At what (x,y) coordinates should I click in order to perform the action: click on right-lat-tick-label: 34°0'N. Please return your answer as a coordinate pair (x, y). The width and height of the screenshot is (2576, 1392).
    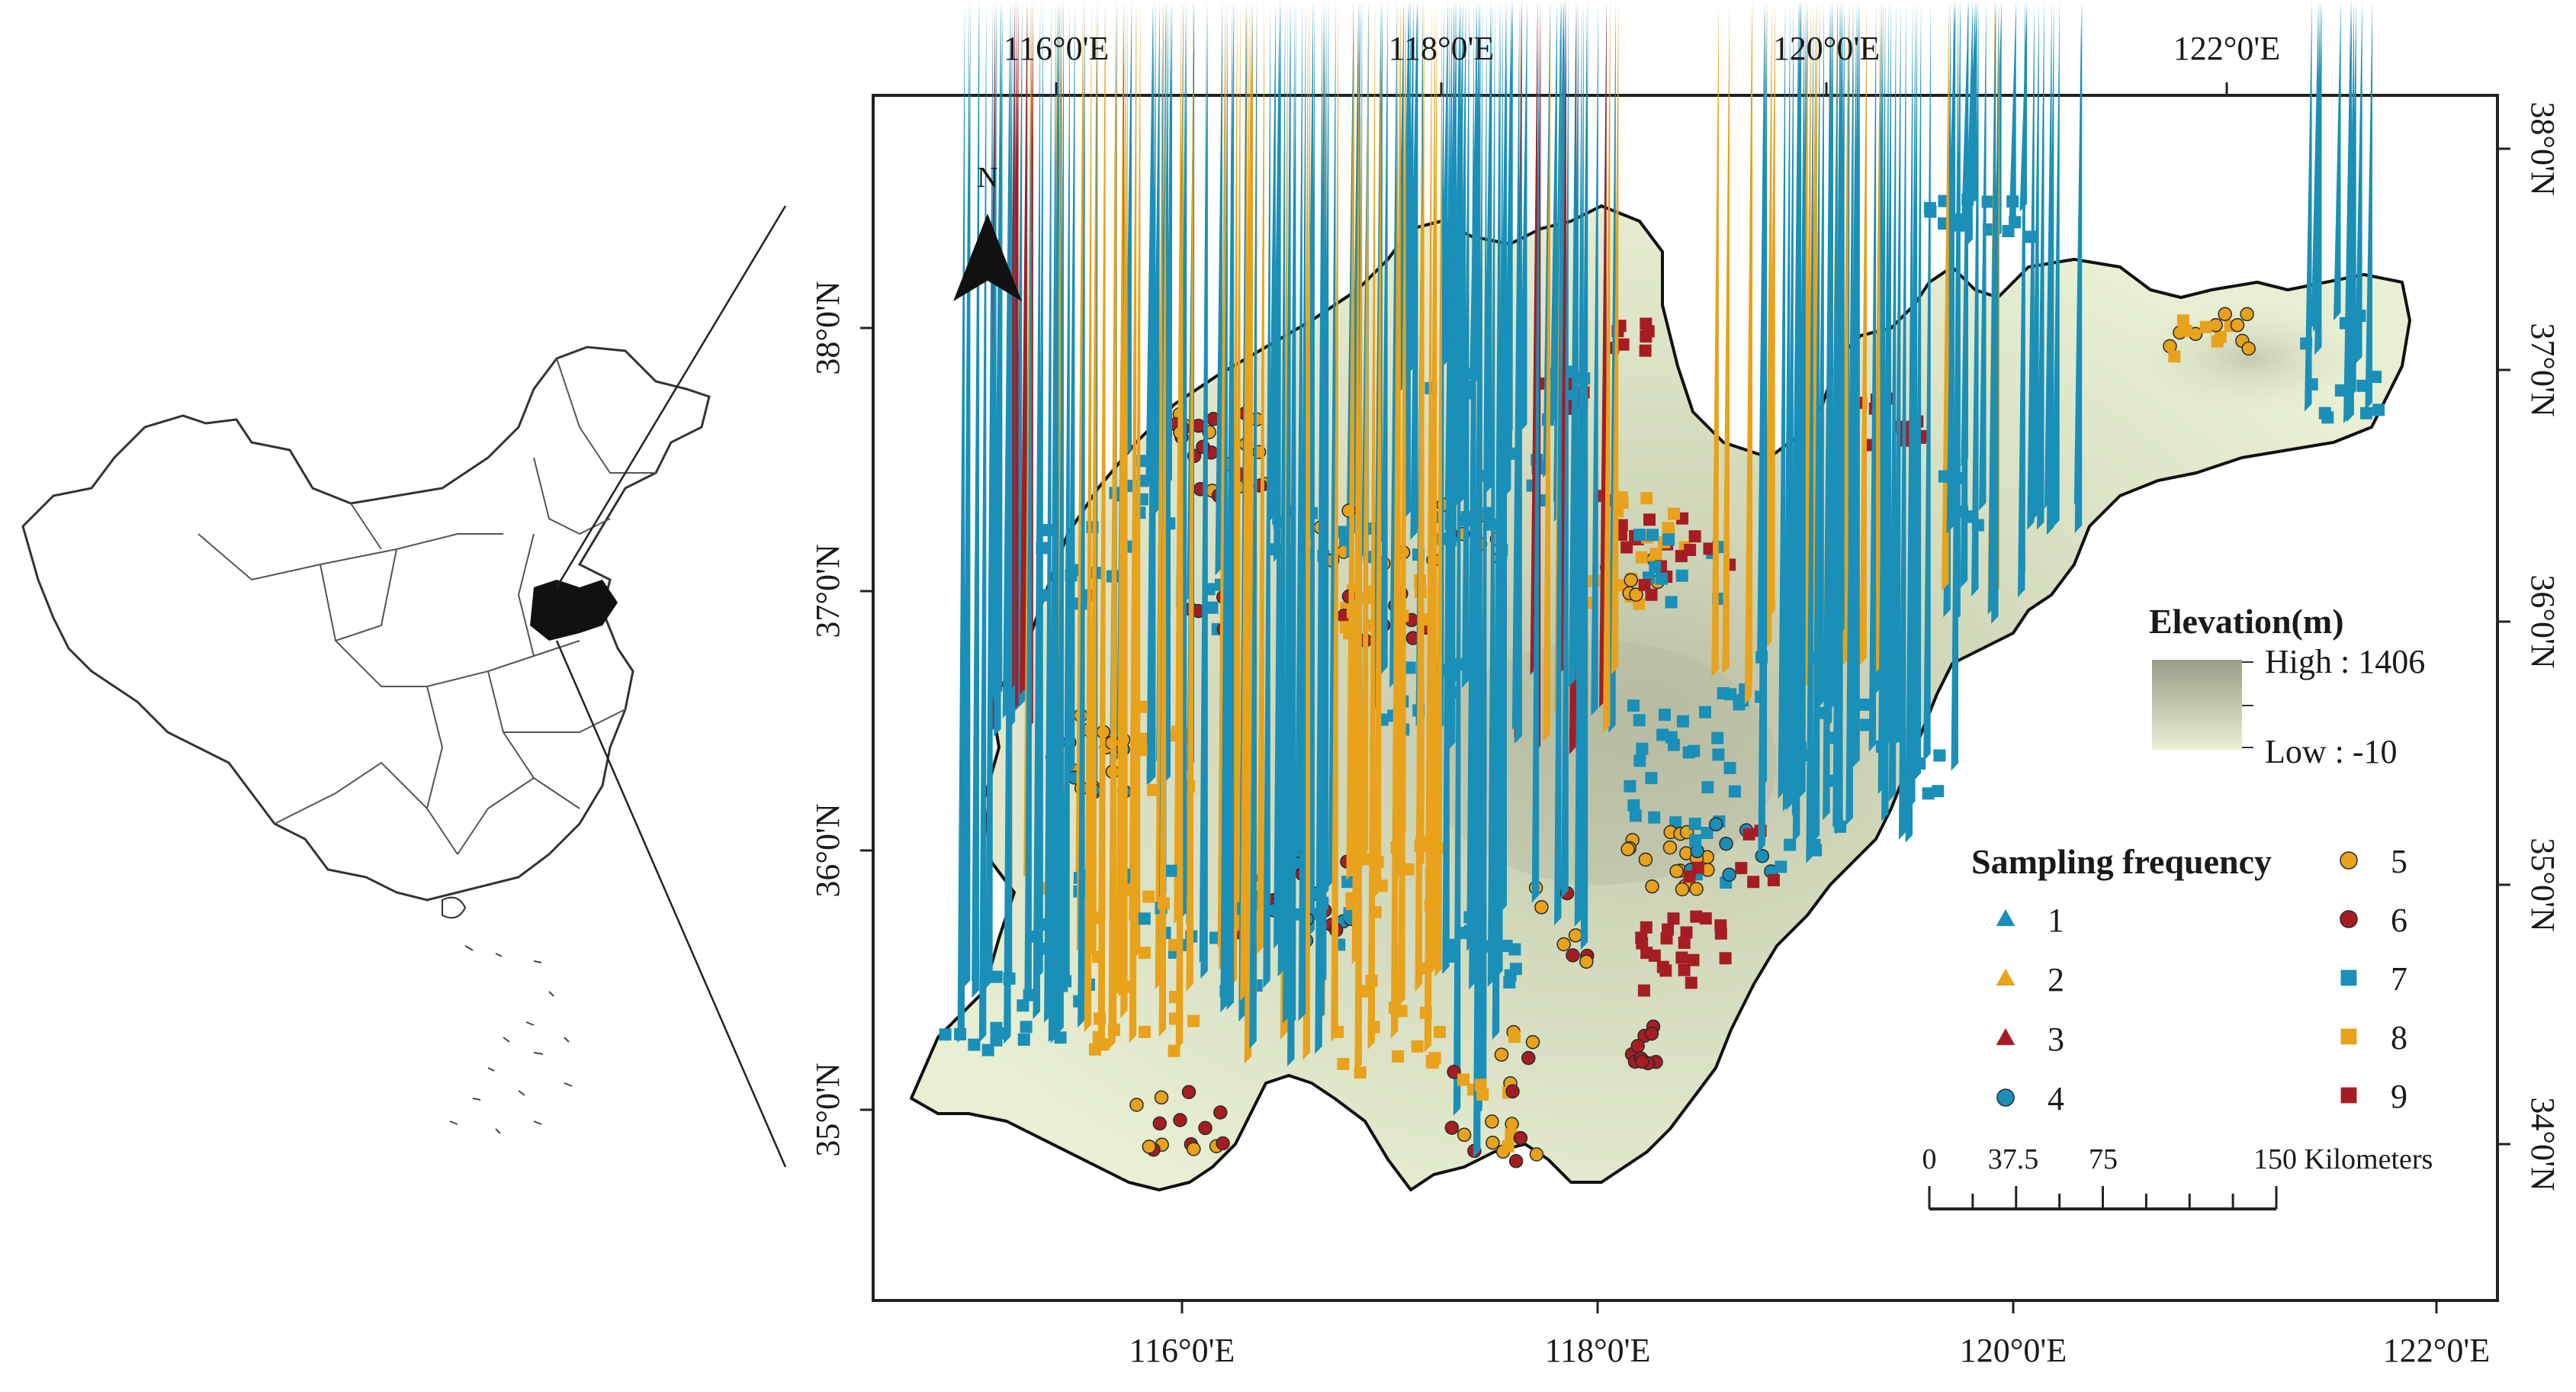
    Looking at the image, I should click on (2543, 1144).